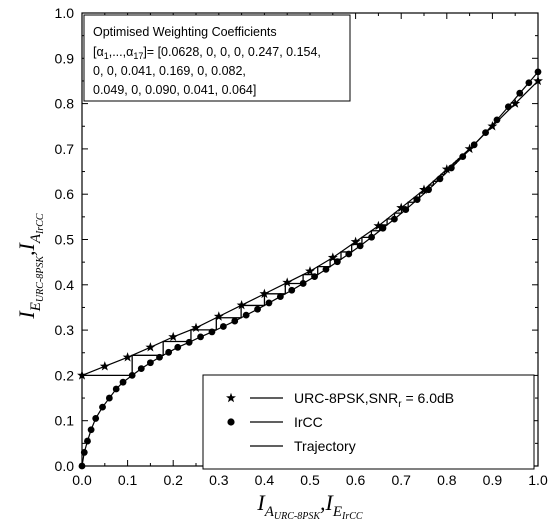  Describe the element at coordinates (65, 240) in the screenshot. I see `y-tick-label: 0.5` at that location.